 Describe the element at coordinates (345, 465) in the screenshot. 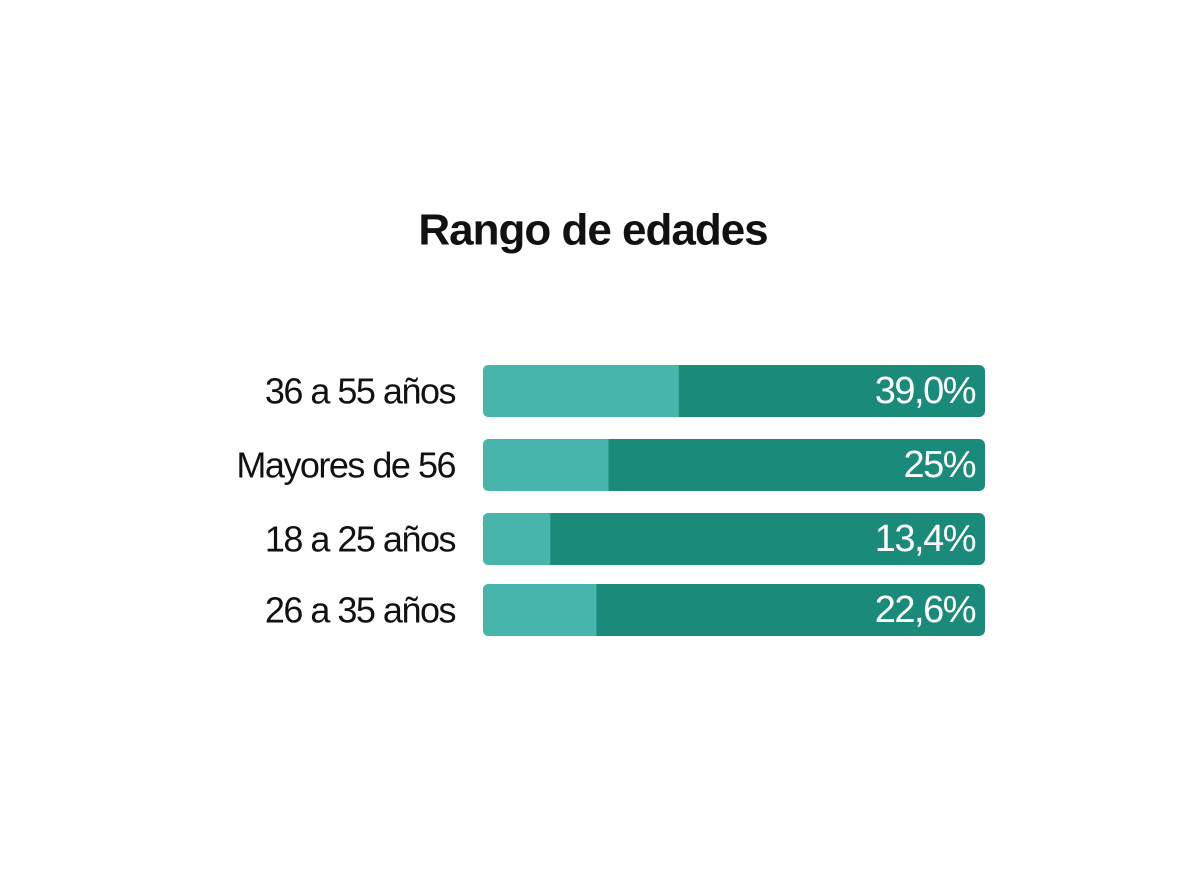

I see `category-label: Mayores de 56` at that location.